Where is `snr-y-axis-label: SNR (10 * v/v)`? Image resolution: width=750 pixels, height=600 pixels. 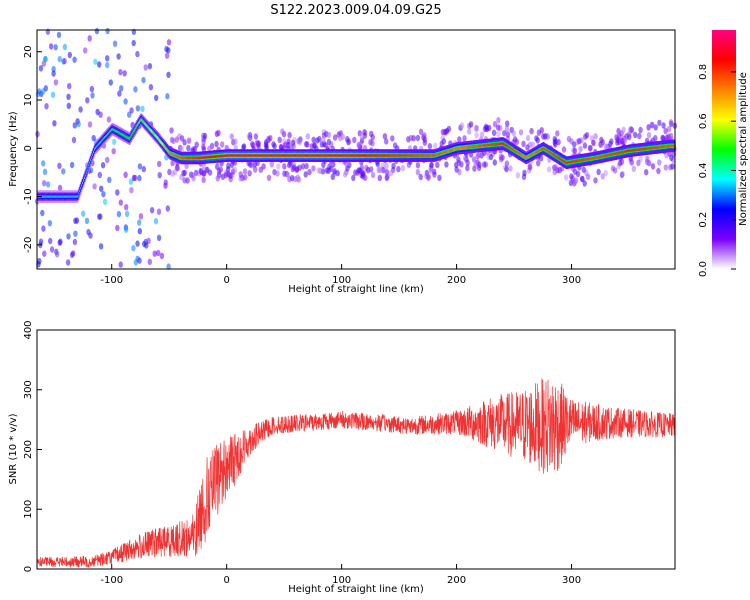 snr-y-axis-label: SNR (10 * v/v) is located at coordinates (13, 448).